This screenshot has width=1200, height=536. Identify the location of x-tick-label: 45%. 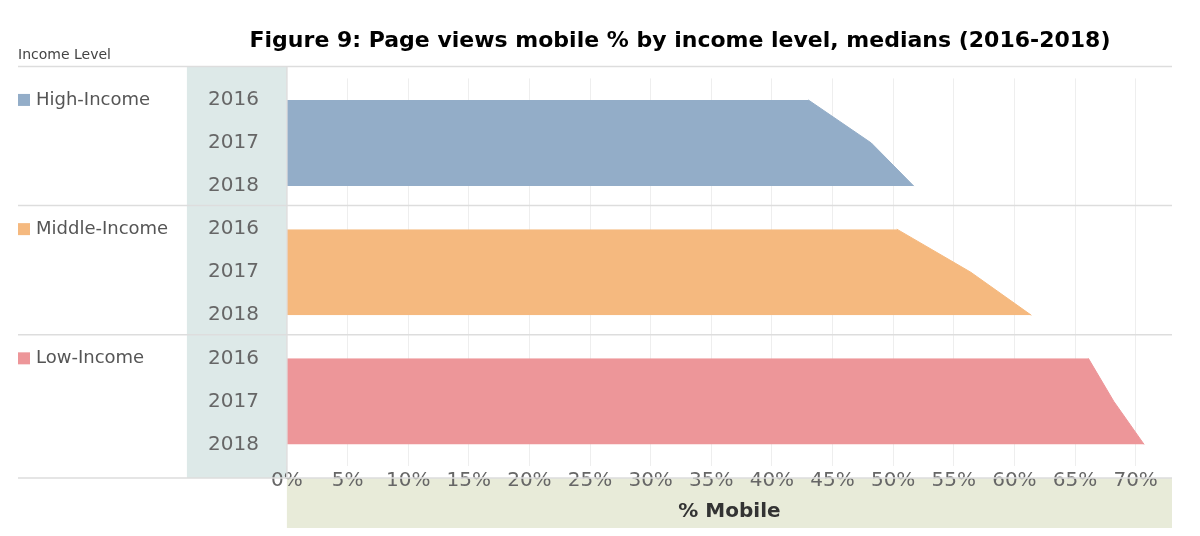
(832, 479).